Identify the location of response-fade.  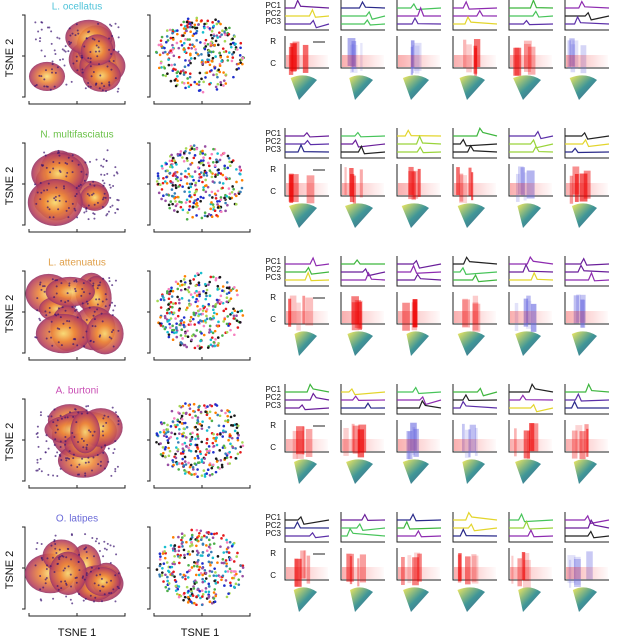
(363, 189).